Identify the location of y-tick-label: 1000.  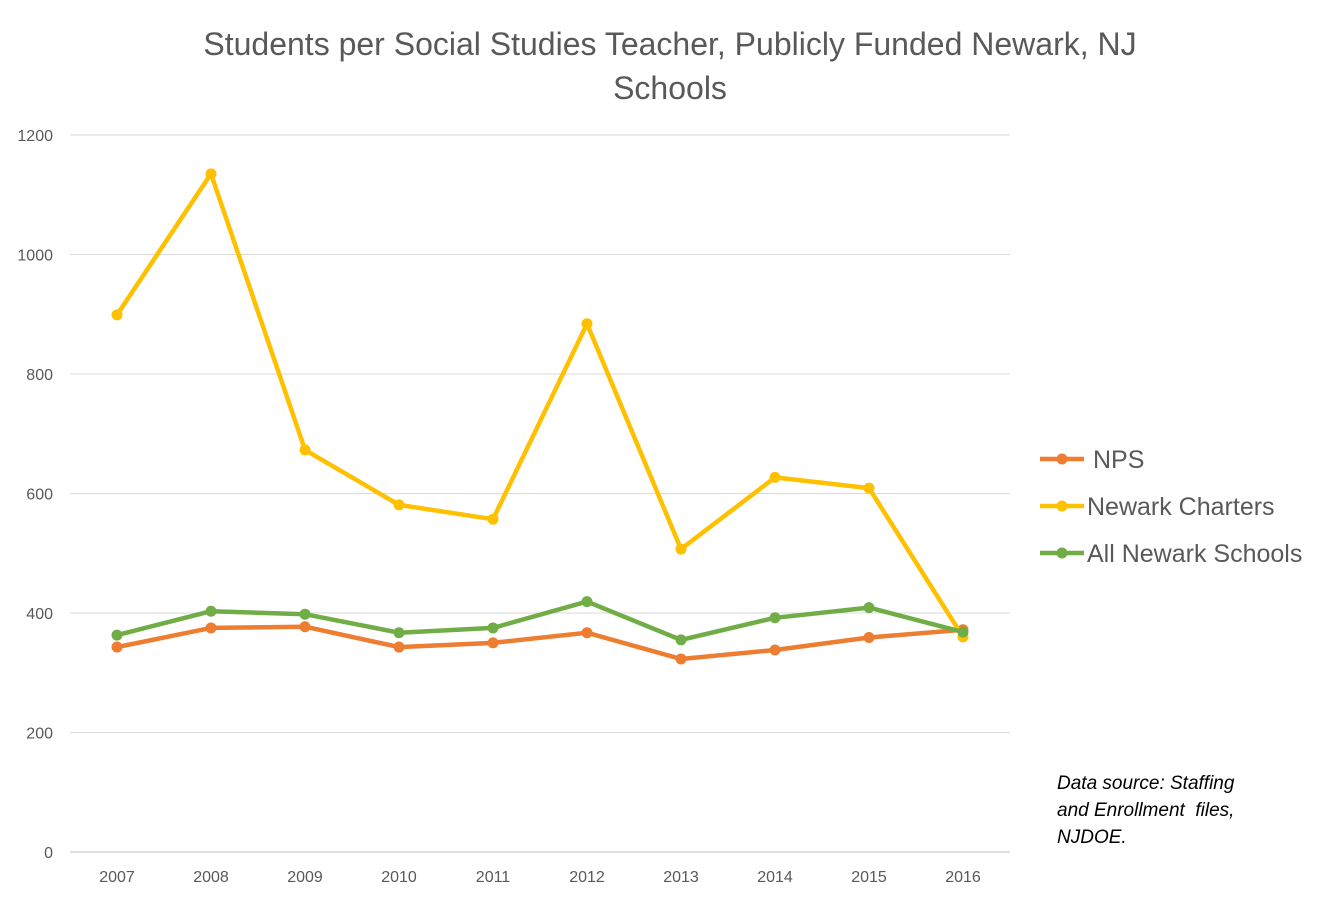
(35, 256).